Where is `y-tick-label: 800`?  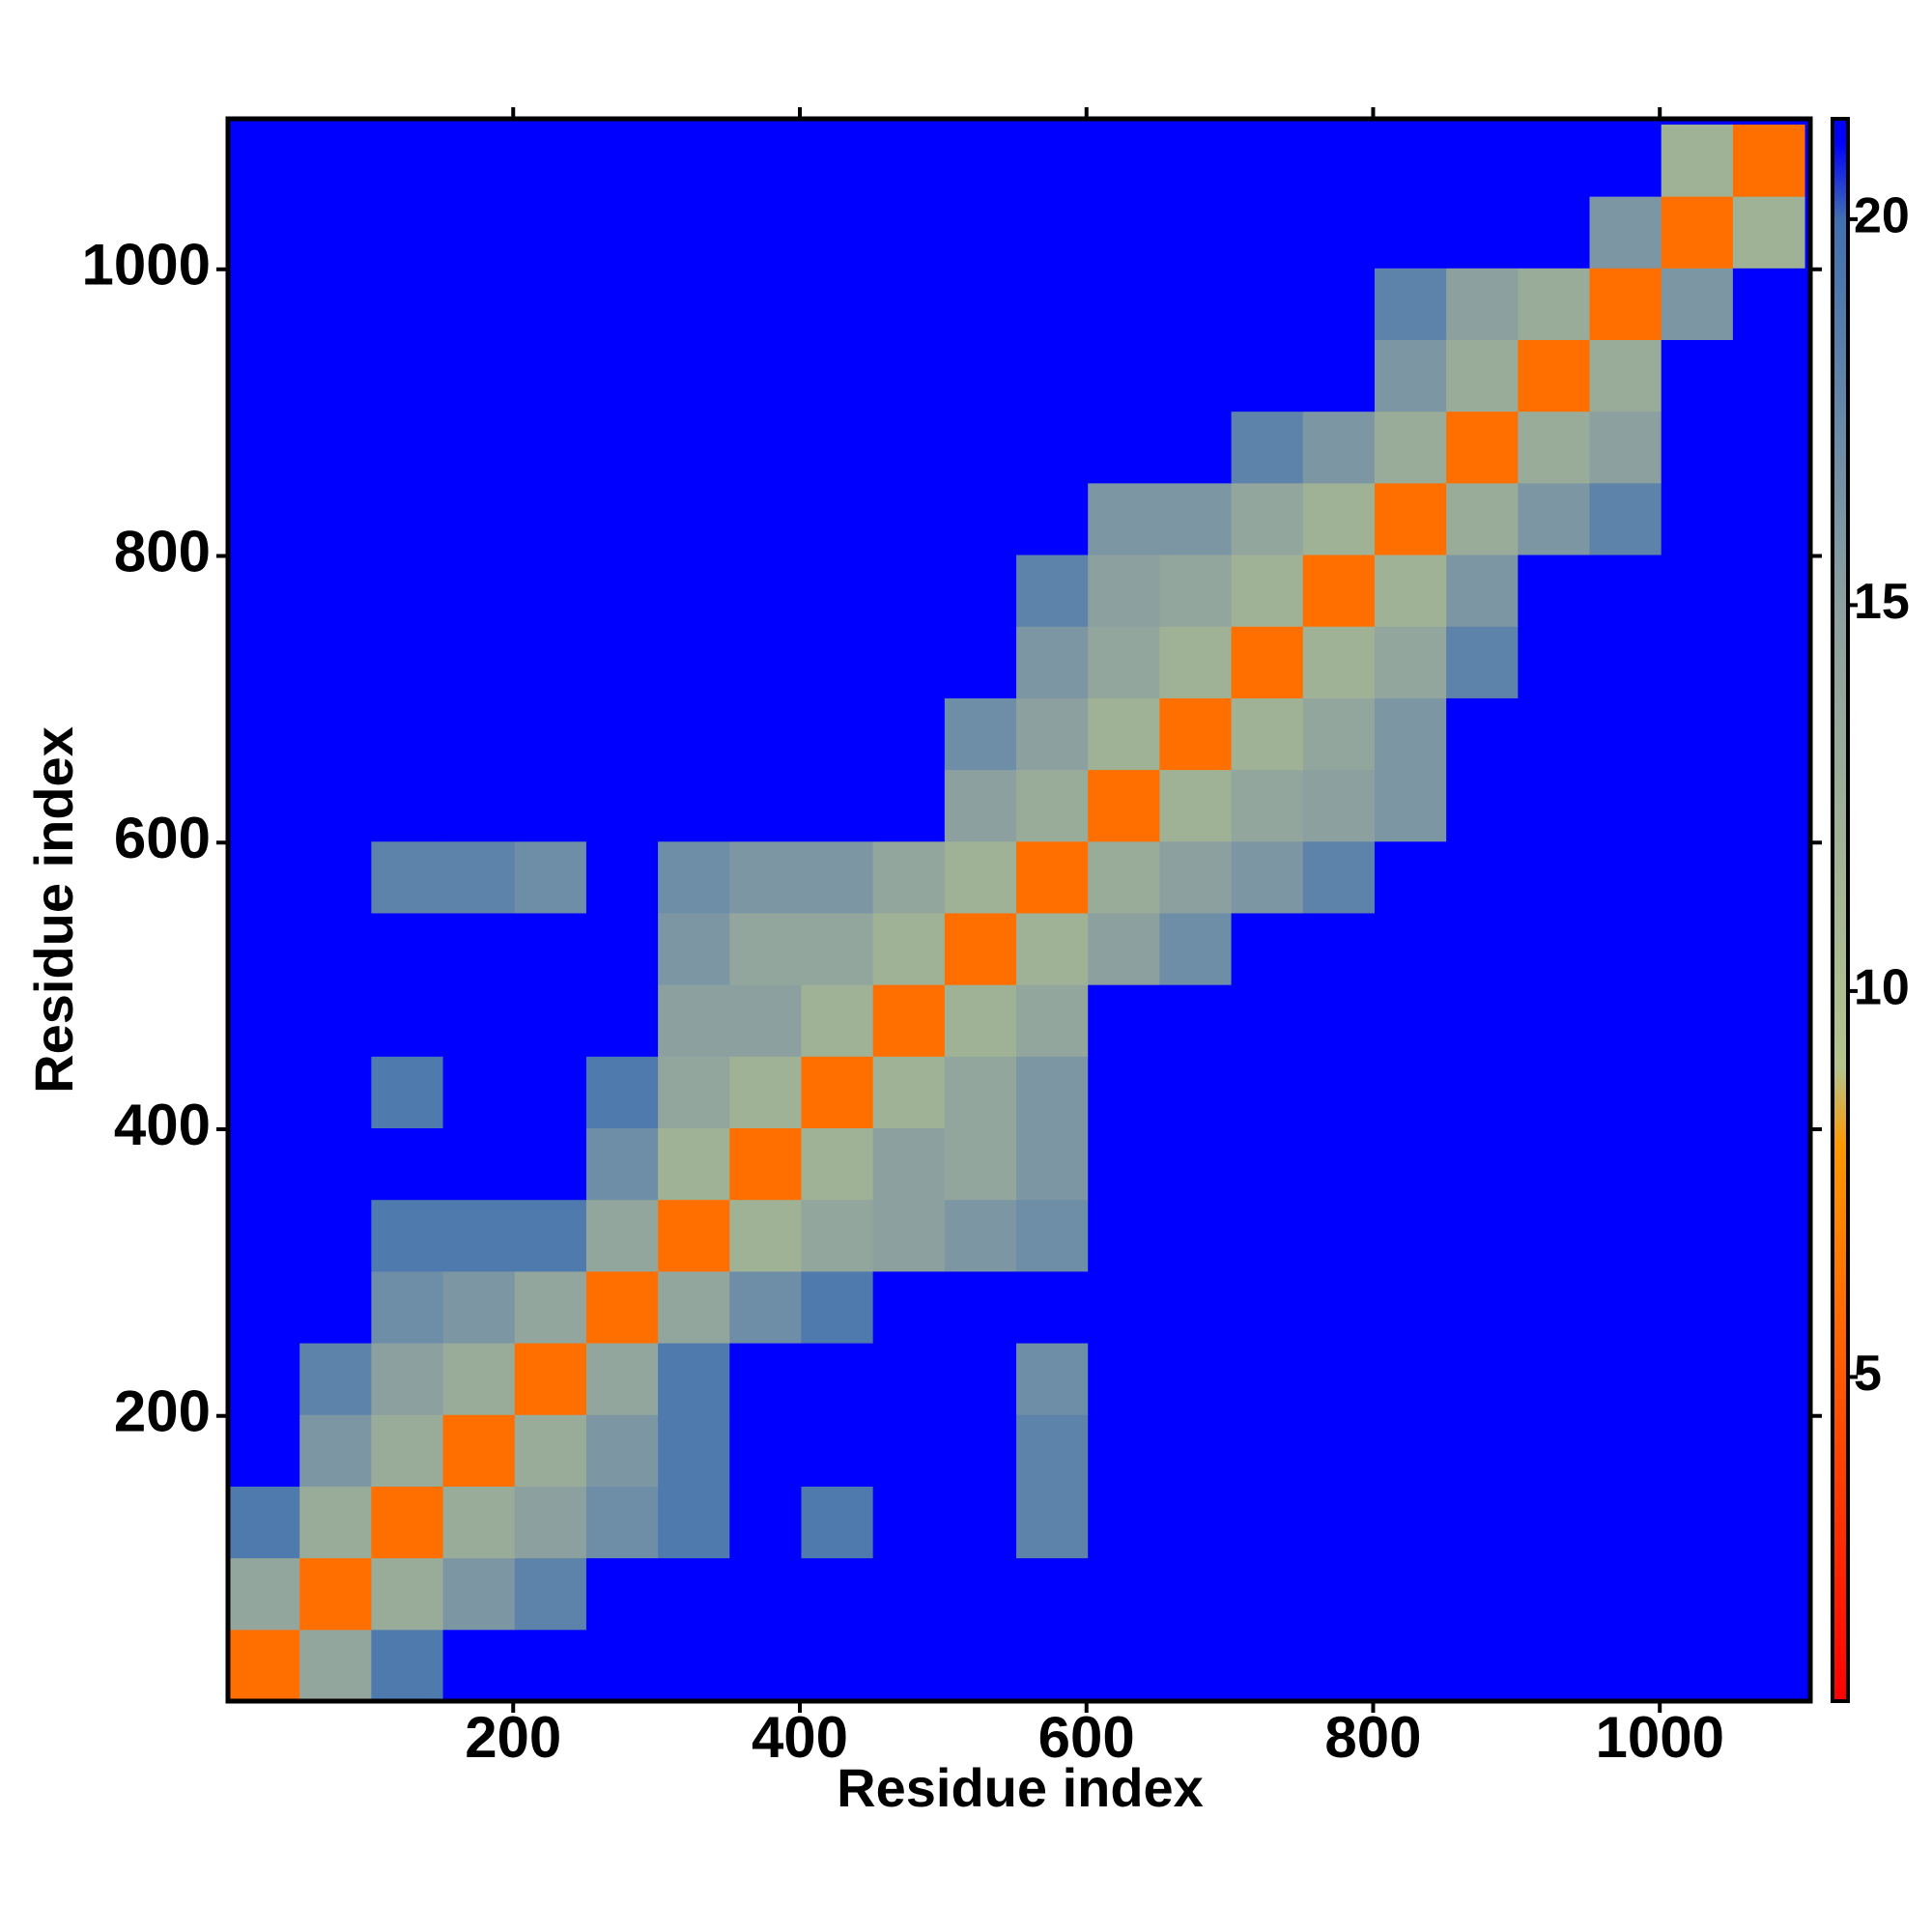
y-tick-label: 800 is located at coordinates (162, 551).